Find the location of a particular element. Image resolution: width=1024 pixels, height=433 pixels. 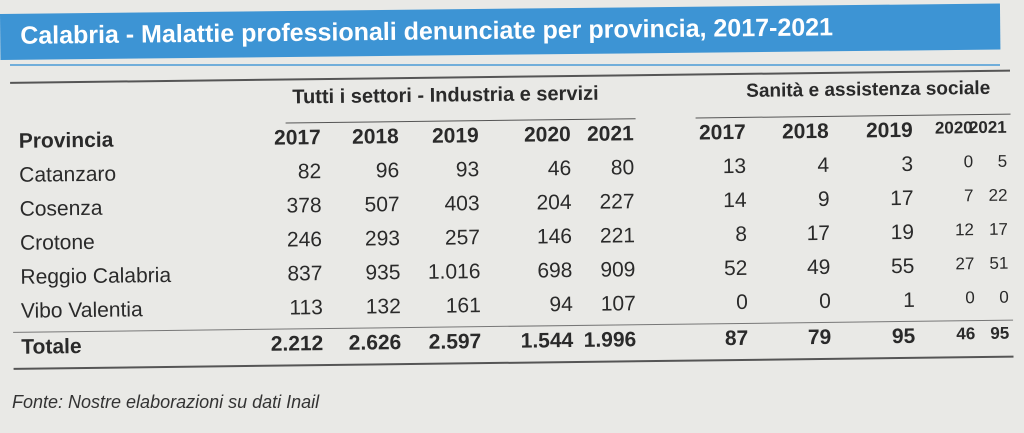

cell-value: 46 is located at coordinates (559, 169).